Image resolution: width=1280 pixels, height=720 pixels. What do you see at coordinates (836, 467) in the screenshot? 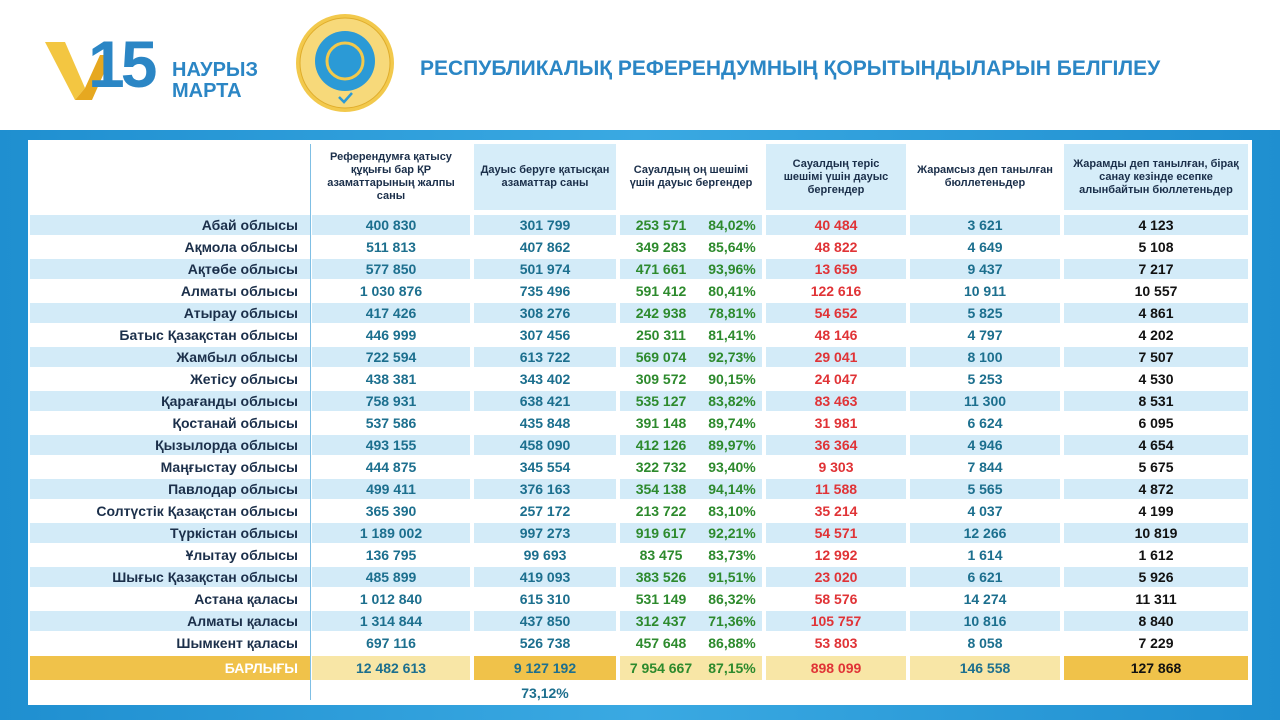
I see `table-cell: 9 303` at bounding box center [836, 467].